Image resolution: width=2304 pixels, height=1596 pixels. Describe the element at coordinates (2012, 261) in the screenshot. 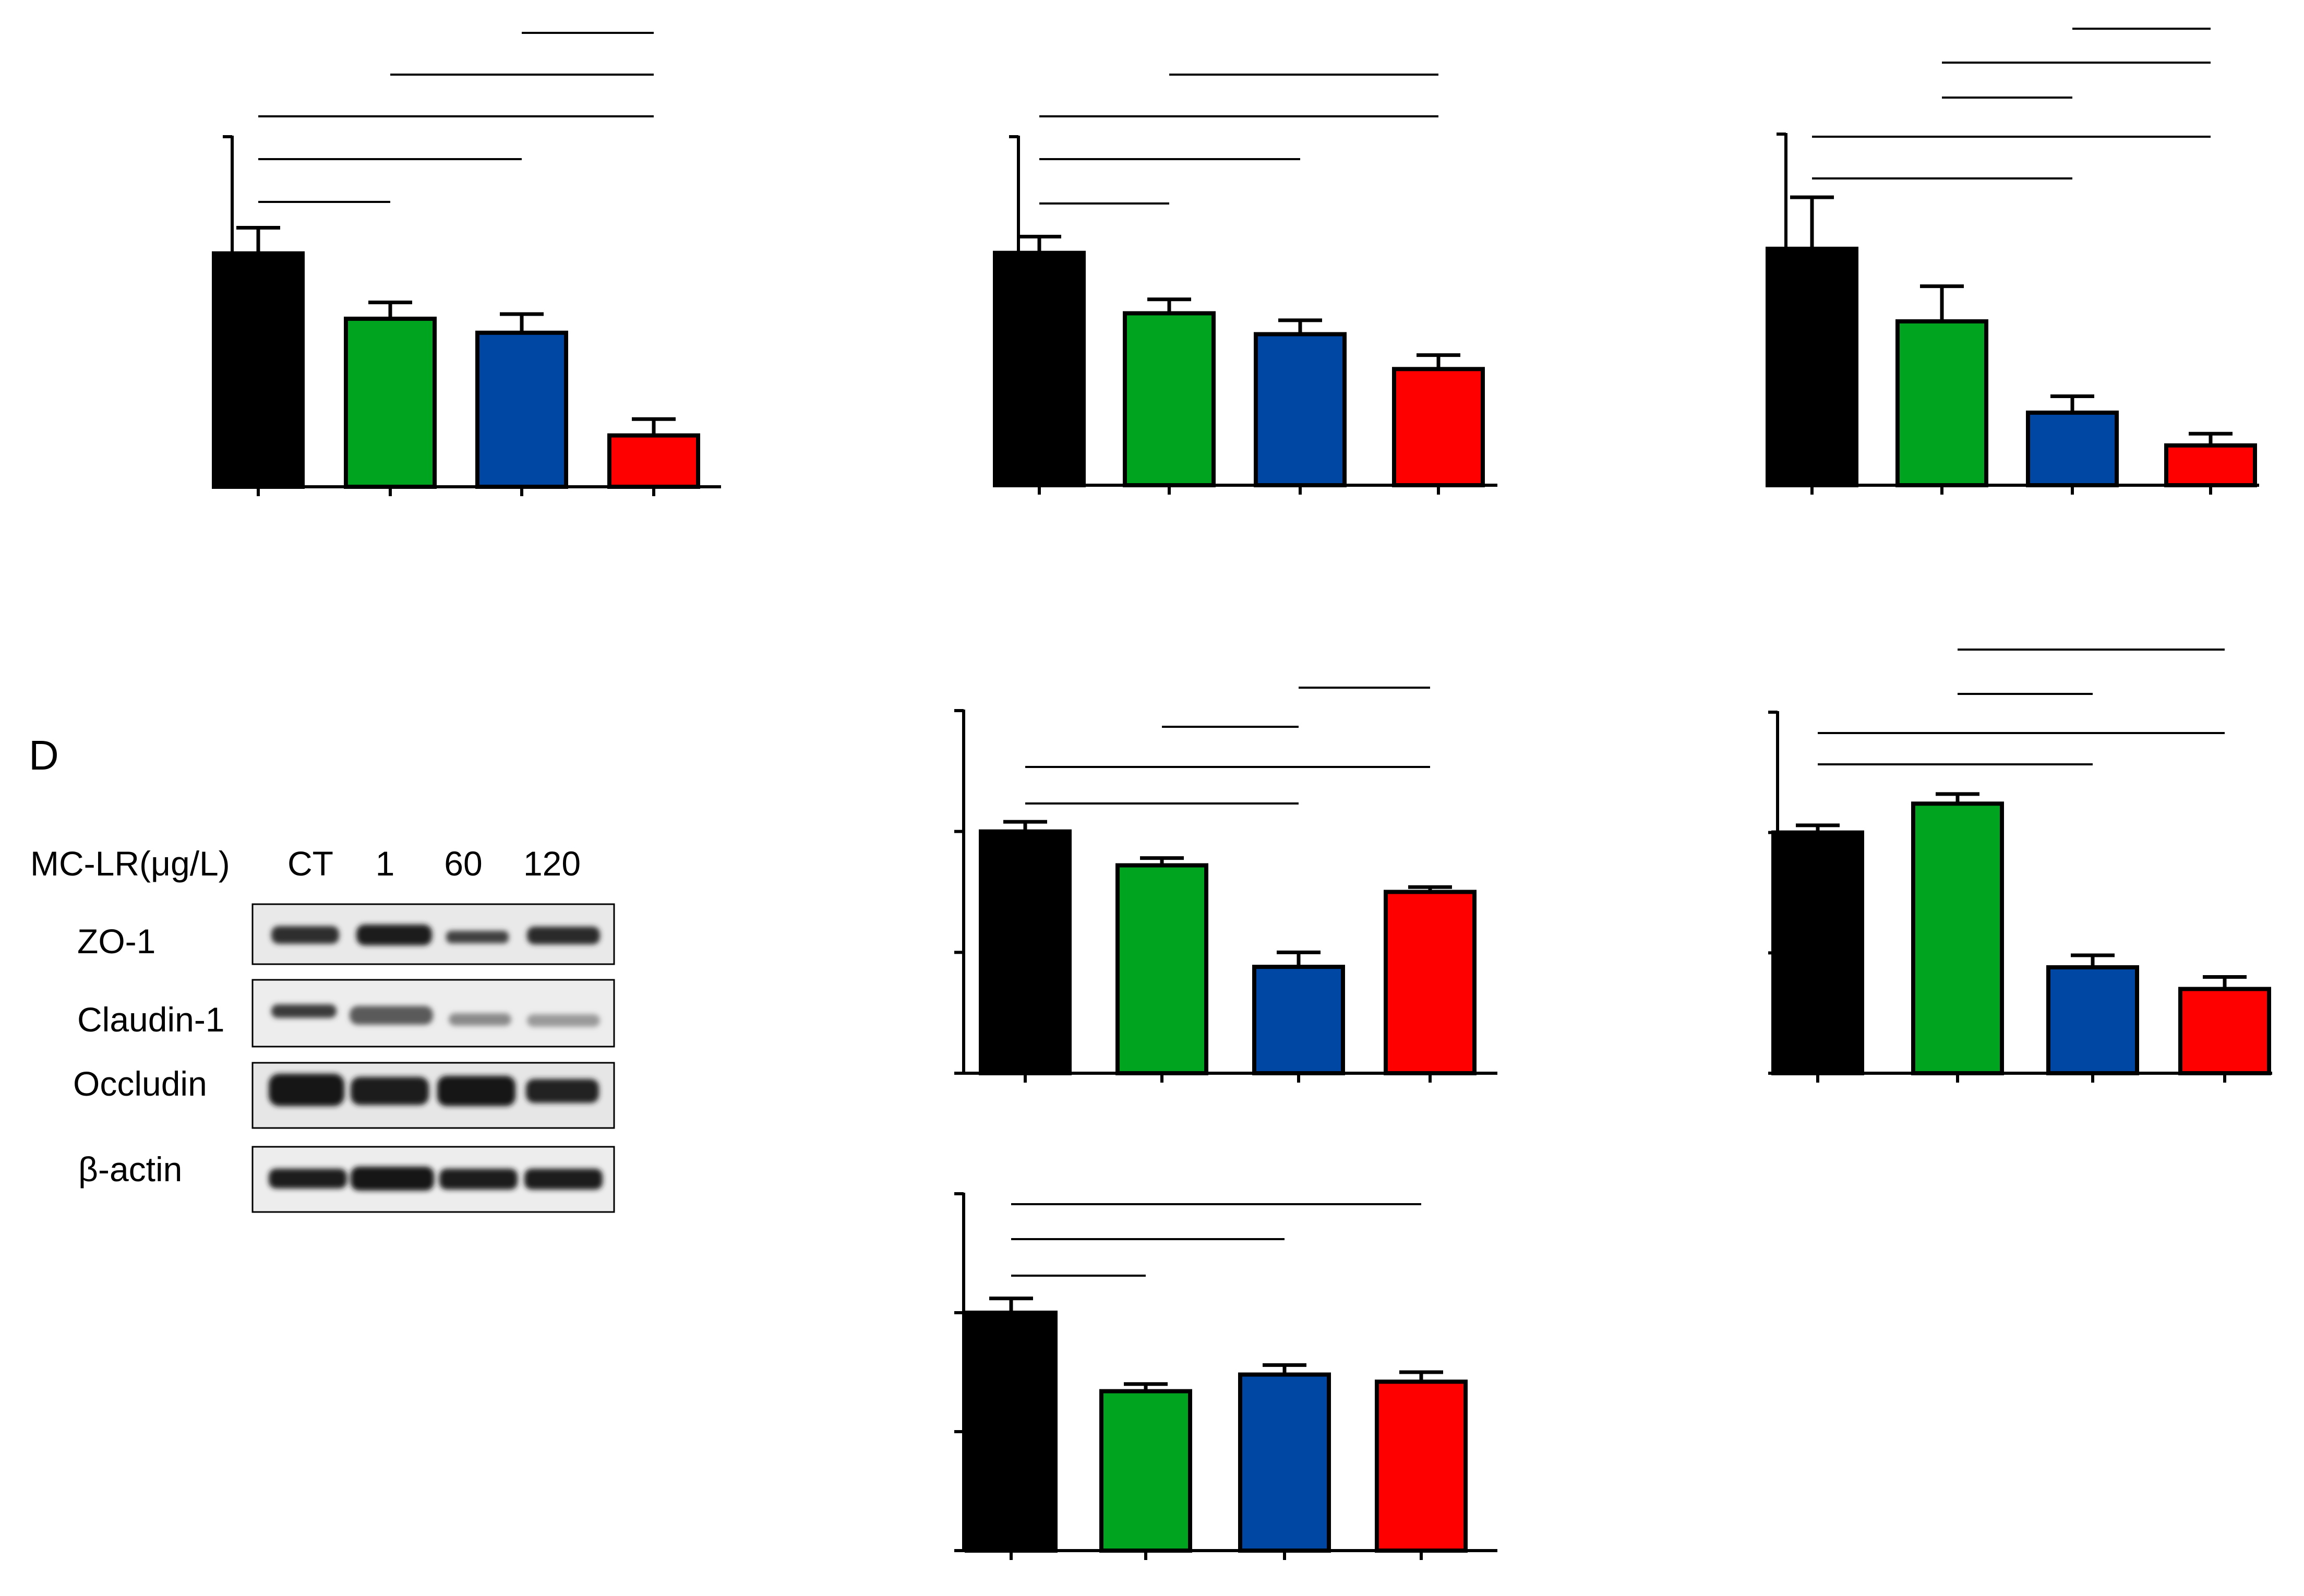

I see `panel-c` at that location.